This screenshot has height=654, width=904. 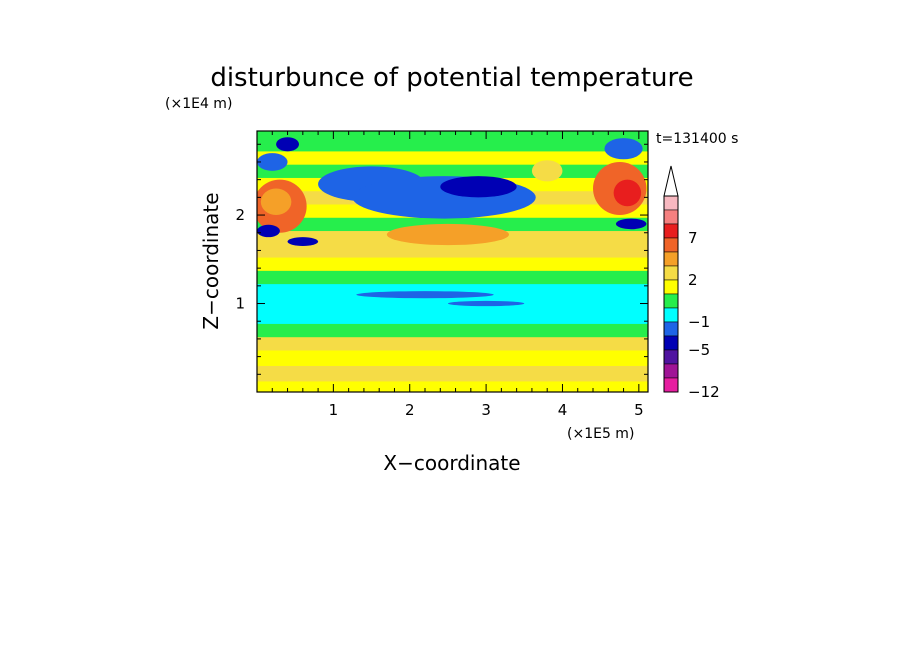 I want to click on x-scale-label: (×1E5 m), so click(x=600, y=434).